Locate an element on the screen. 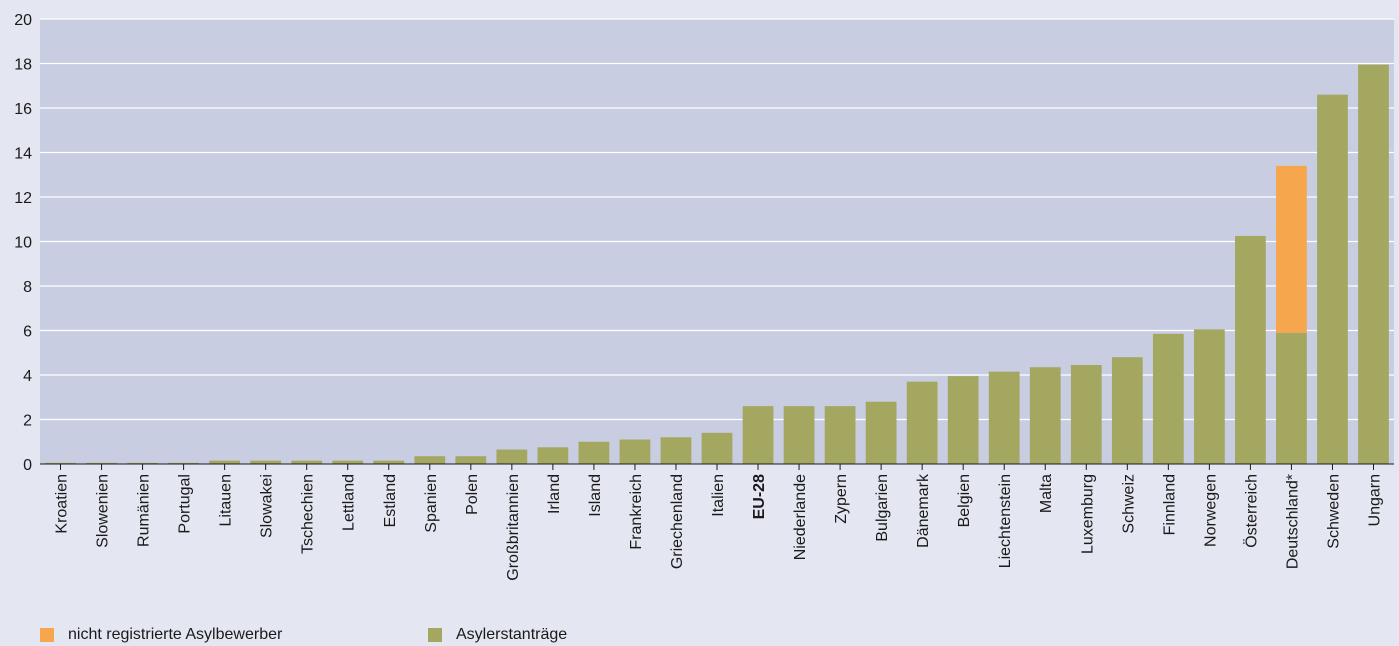  x-tick-label: Niederlande is located at coordinates (800, 517).